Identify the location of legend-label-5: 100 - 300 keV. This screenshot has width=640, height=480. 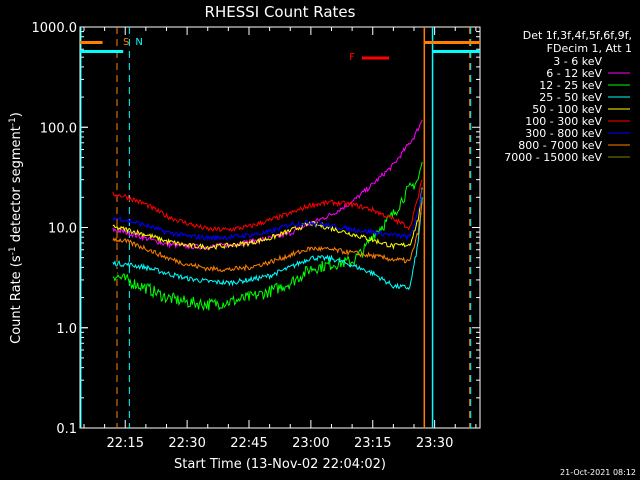
(563, 121).